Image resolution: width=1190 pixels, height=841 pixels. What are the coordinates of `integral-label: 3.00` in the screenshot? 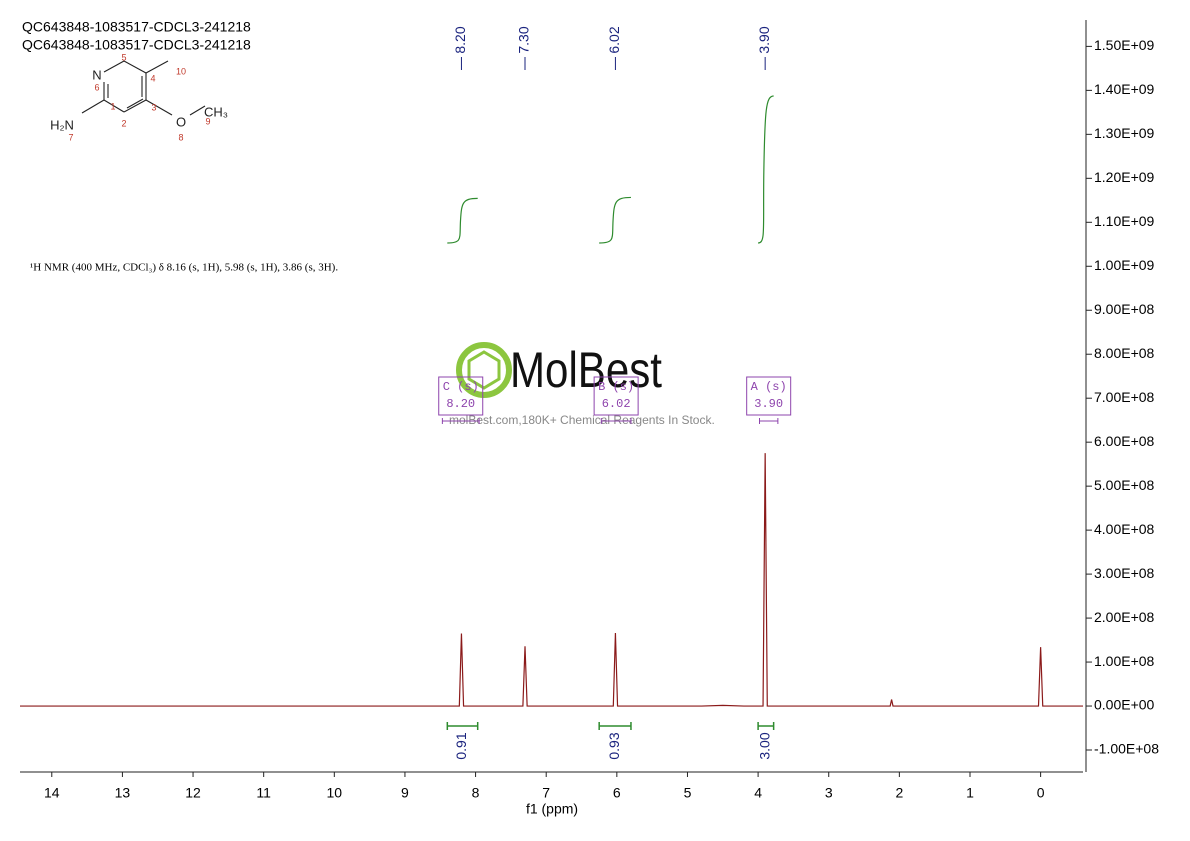 It's located at (765, 745).